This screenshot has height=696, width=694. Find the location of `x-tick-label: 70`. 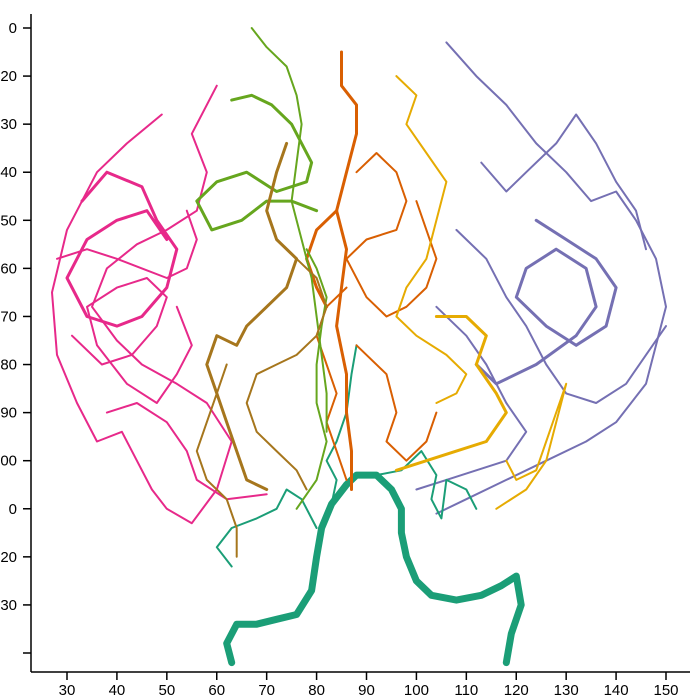

x-tick-label: 70 is located at coordinates (266, 689).